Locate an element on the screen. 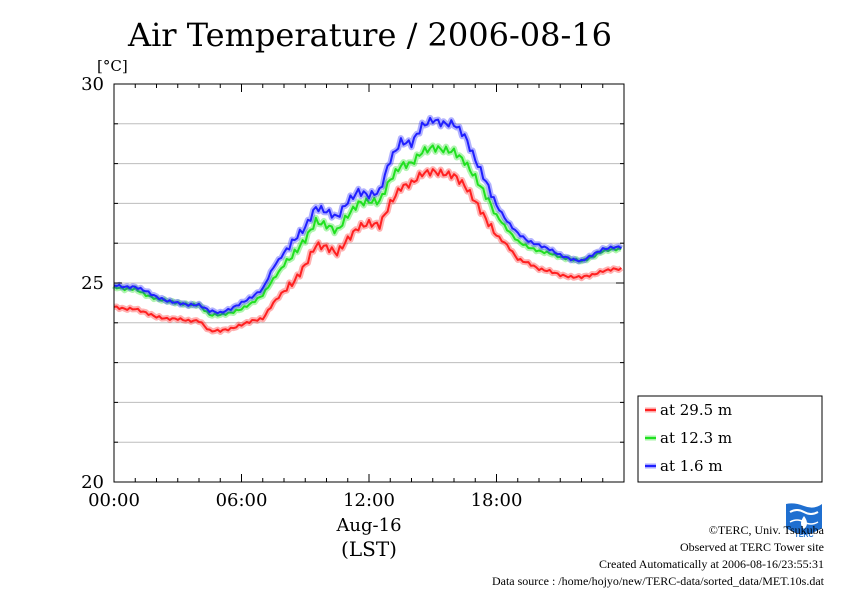 The image size is (842, 595). x-tick-label: 12:00 is located at coordinates (369, 500).